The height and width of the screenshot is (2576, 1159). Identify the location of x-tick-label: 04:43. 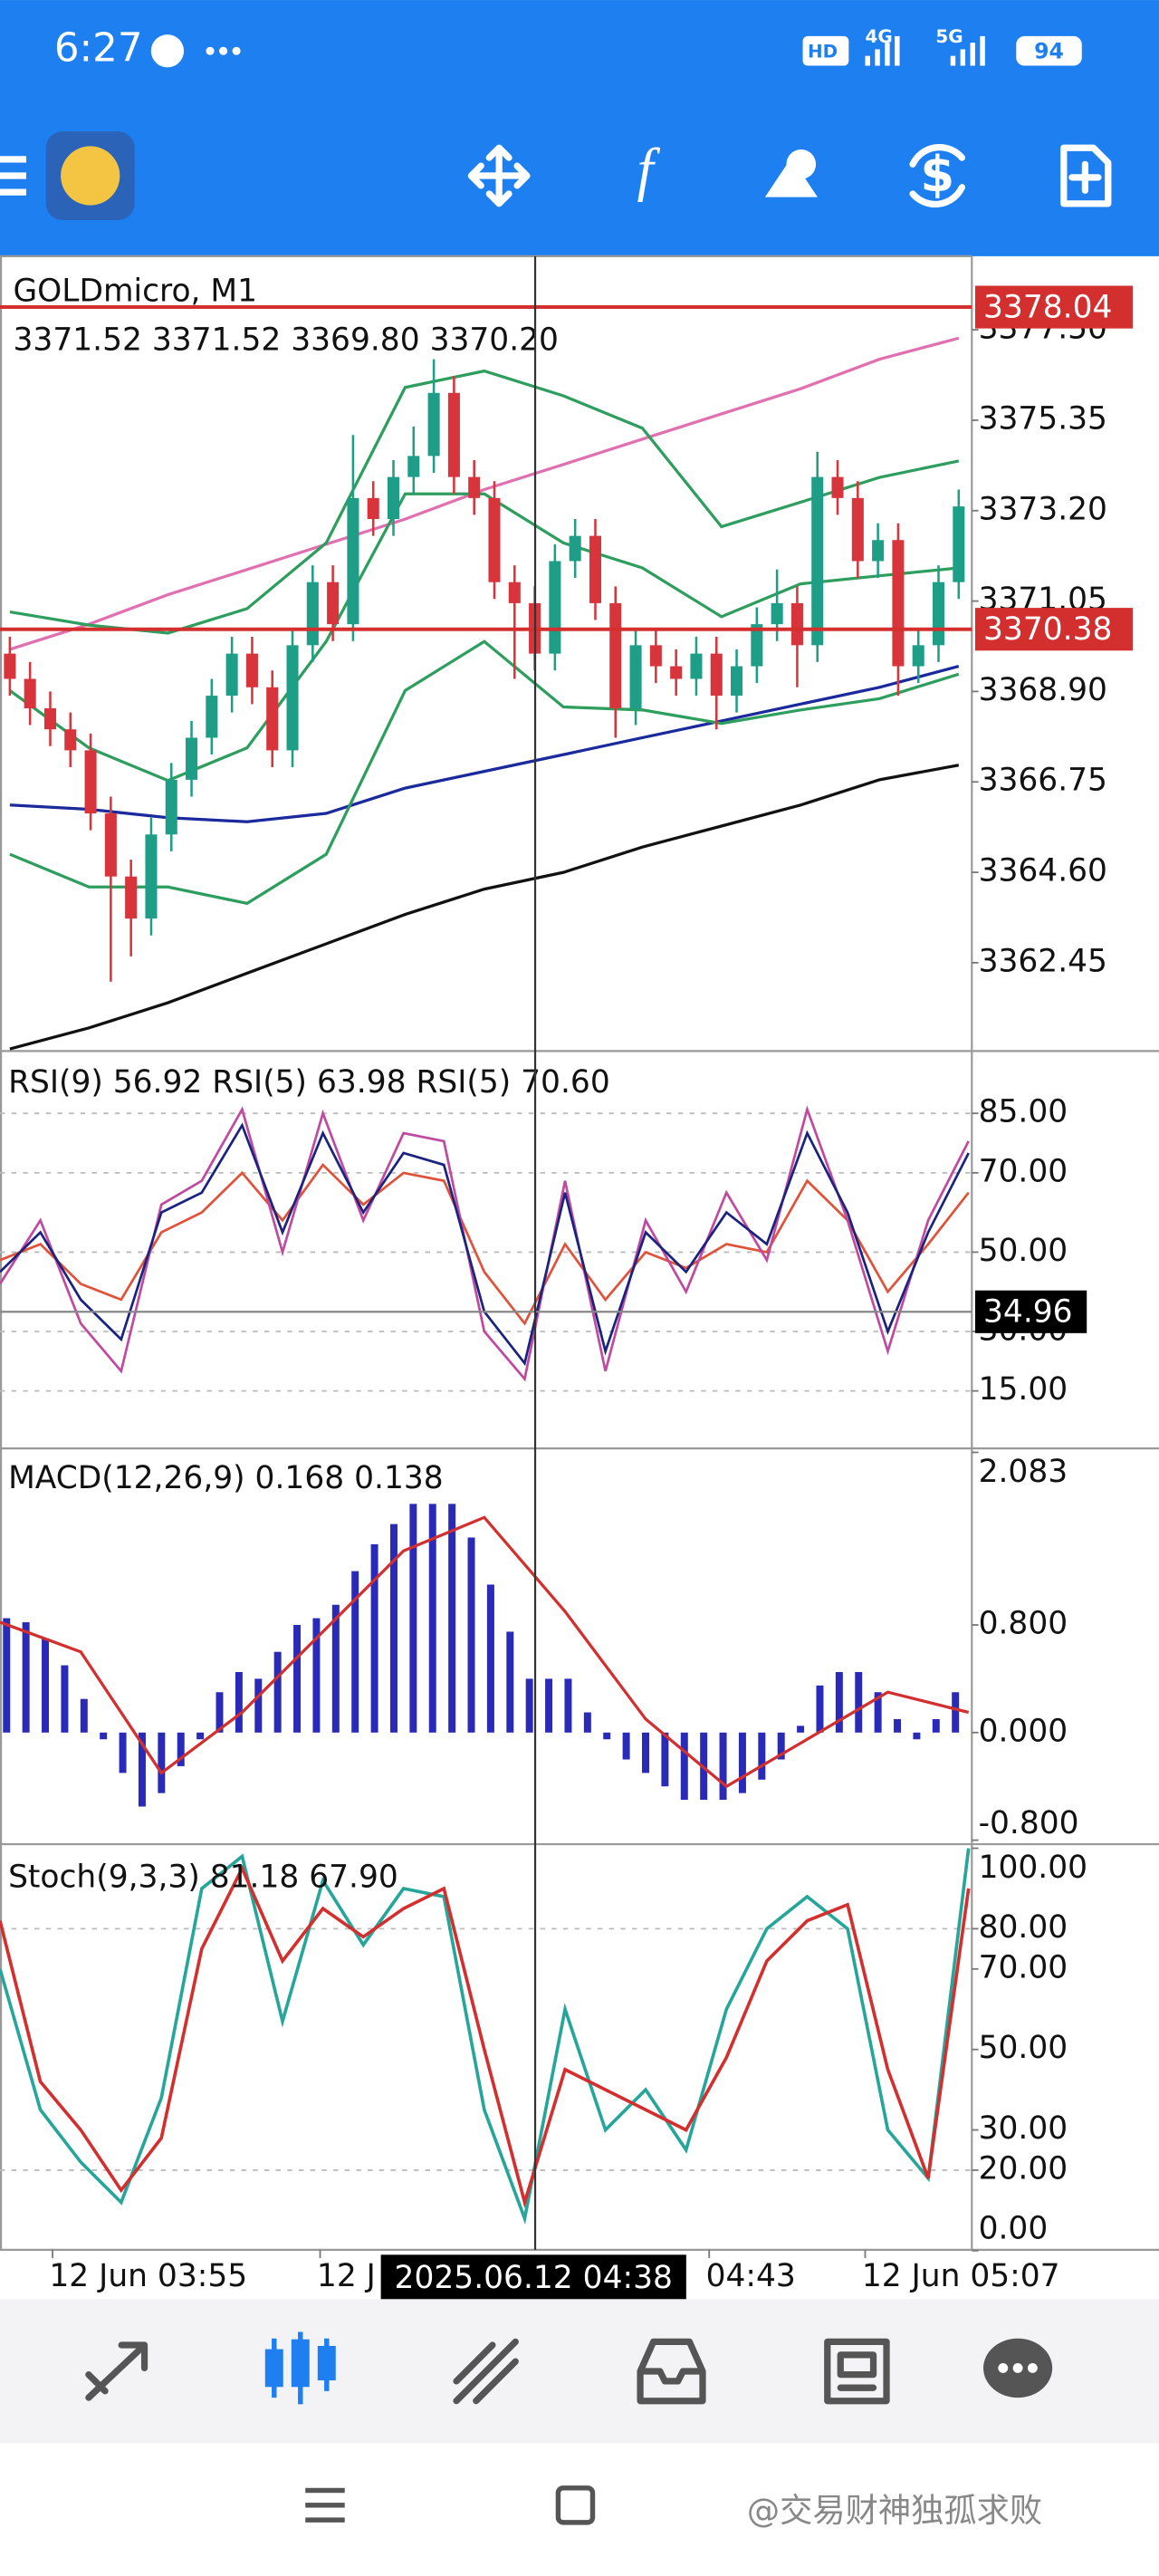
(751, 2276).